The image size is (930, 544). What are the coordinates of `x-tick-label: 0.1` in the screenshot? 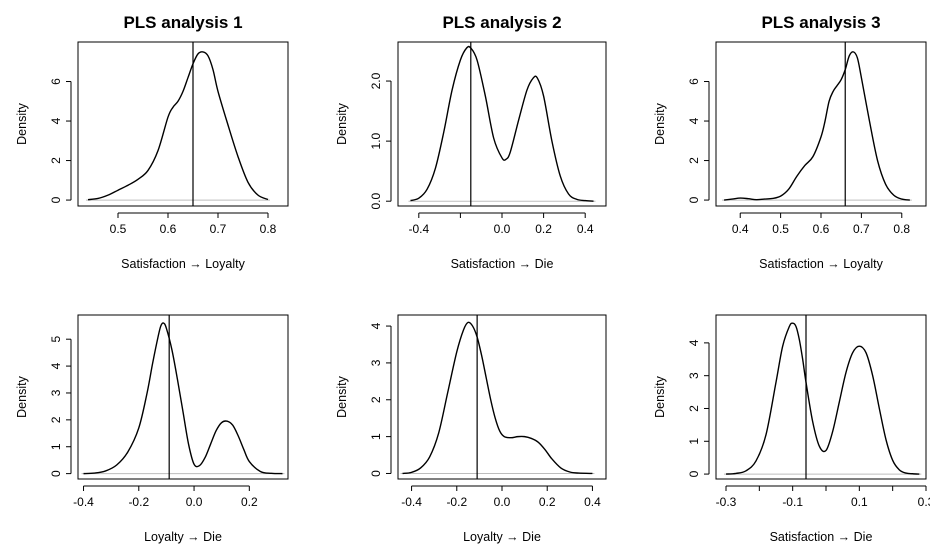 It's located at (859, 502).